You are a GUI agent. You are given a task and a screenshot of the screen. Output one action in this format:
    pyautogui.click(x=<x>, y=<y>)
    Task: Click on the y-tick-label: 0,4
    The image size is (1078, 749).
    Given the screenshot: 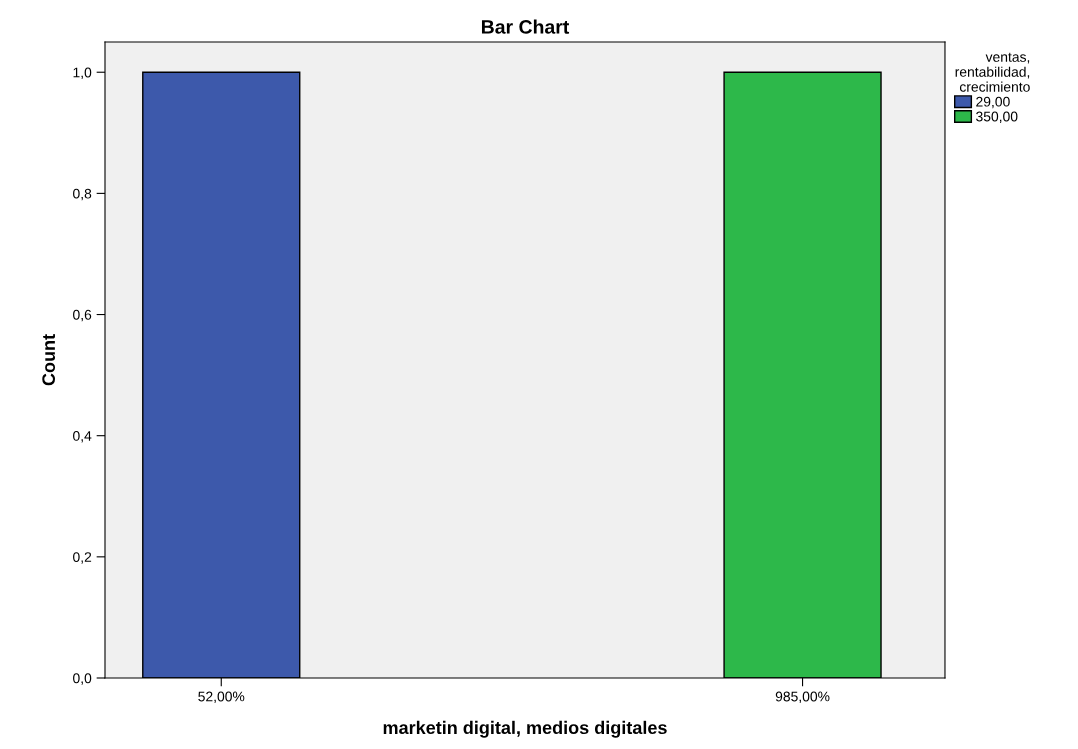 What is the action you would take?
    pyautogui.click(x=82, y=437)
    